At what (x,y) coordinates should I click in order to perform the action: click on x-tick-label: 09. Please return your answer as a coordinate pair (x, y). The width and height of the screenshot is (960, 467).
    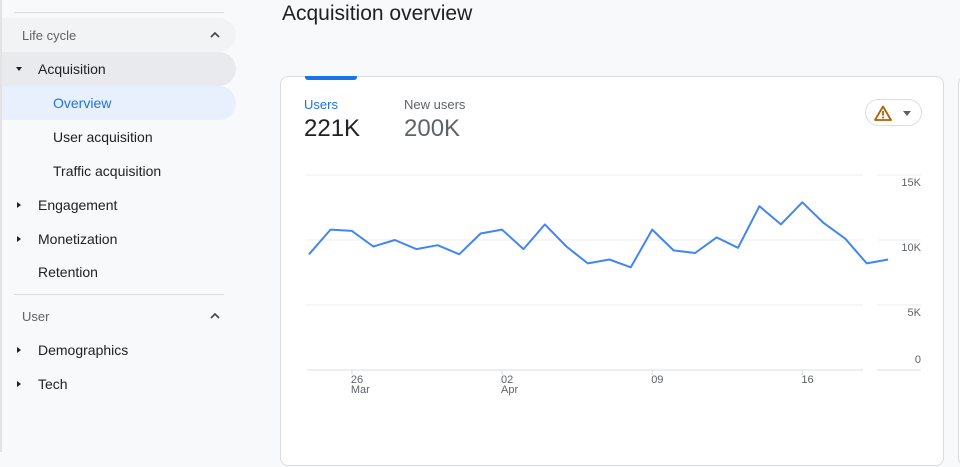
    Looking at the image, I should click on (657, 380).